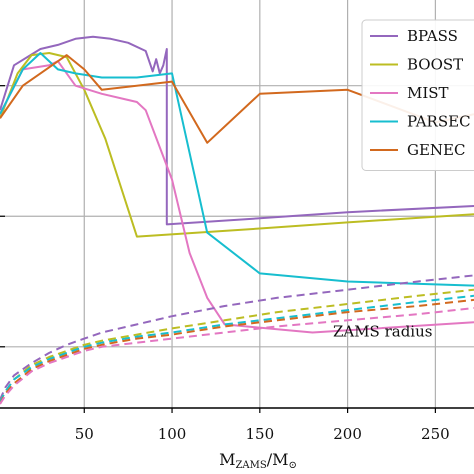 The height and width of the screenshot is (474, 474). Describe the element at coordinates (250, 465) in the screenshot. I see `x-axis-label-sub: ZAMS` at that location.